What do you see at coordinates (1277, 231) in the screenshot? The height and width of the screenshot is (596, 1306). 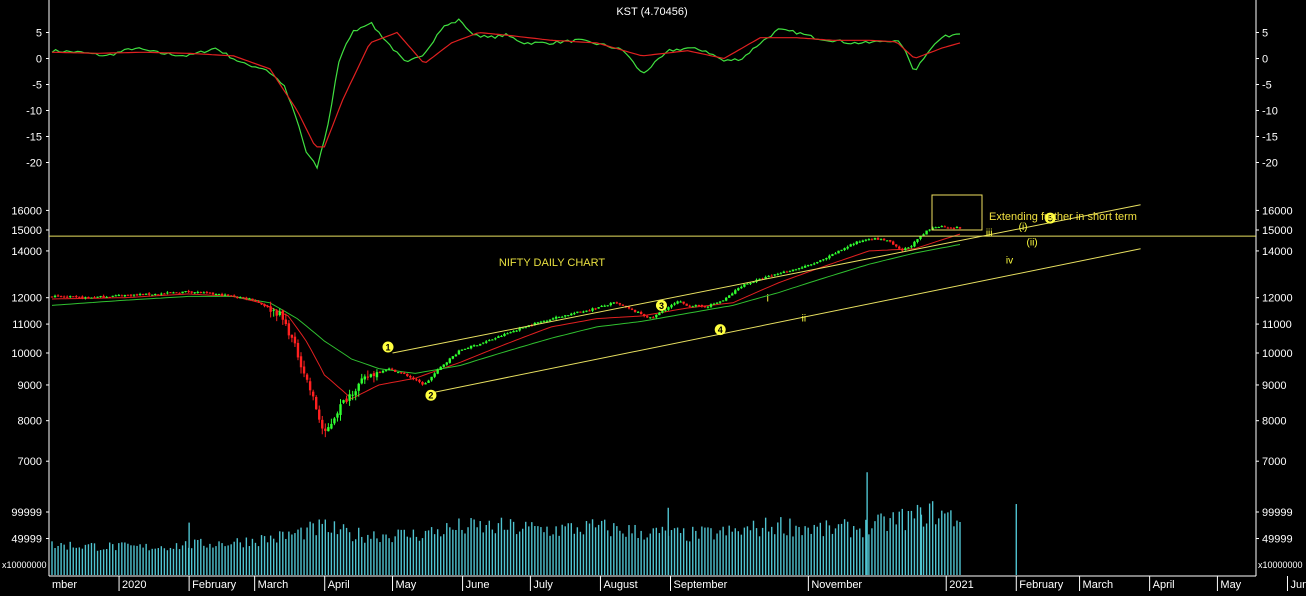 I see `price-tick-right: 15000` at bounding box center [1277, 231].